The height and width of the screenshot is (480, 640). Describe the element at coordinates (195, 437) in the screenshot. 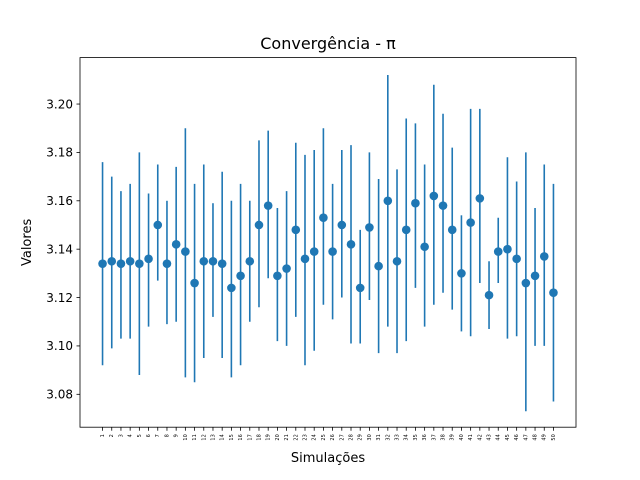

I see `x-tick-label: 11` at that location.